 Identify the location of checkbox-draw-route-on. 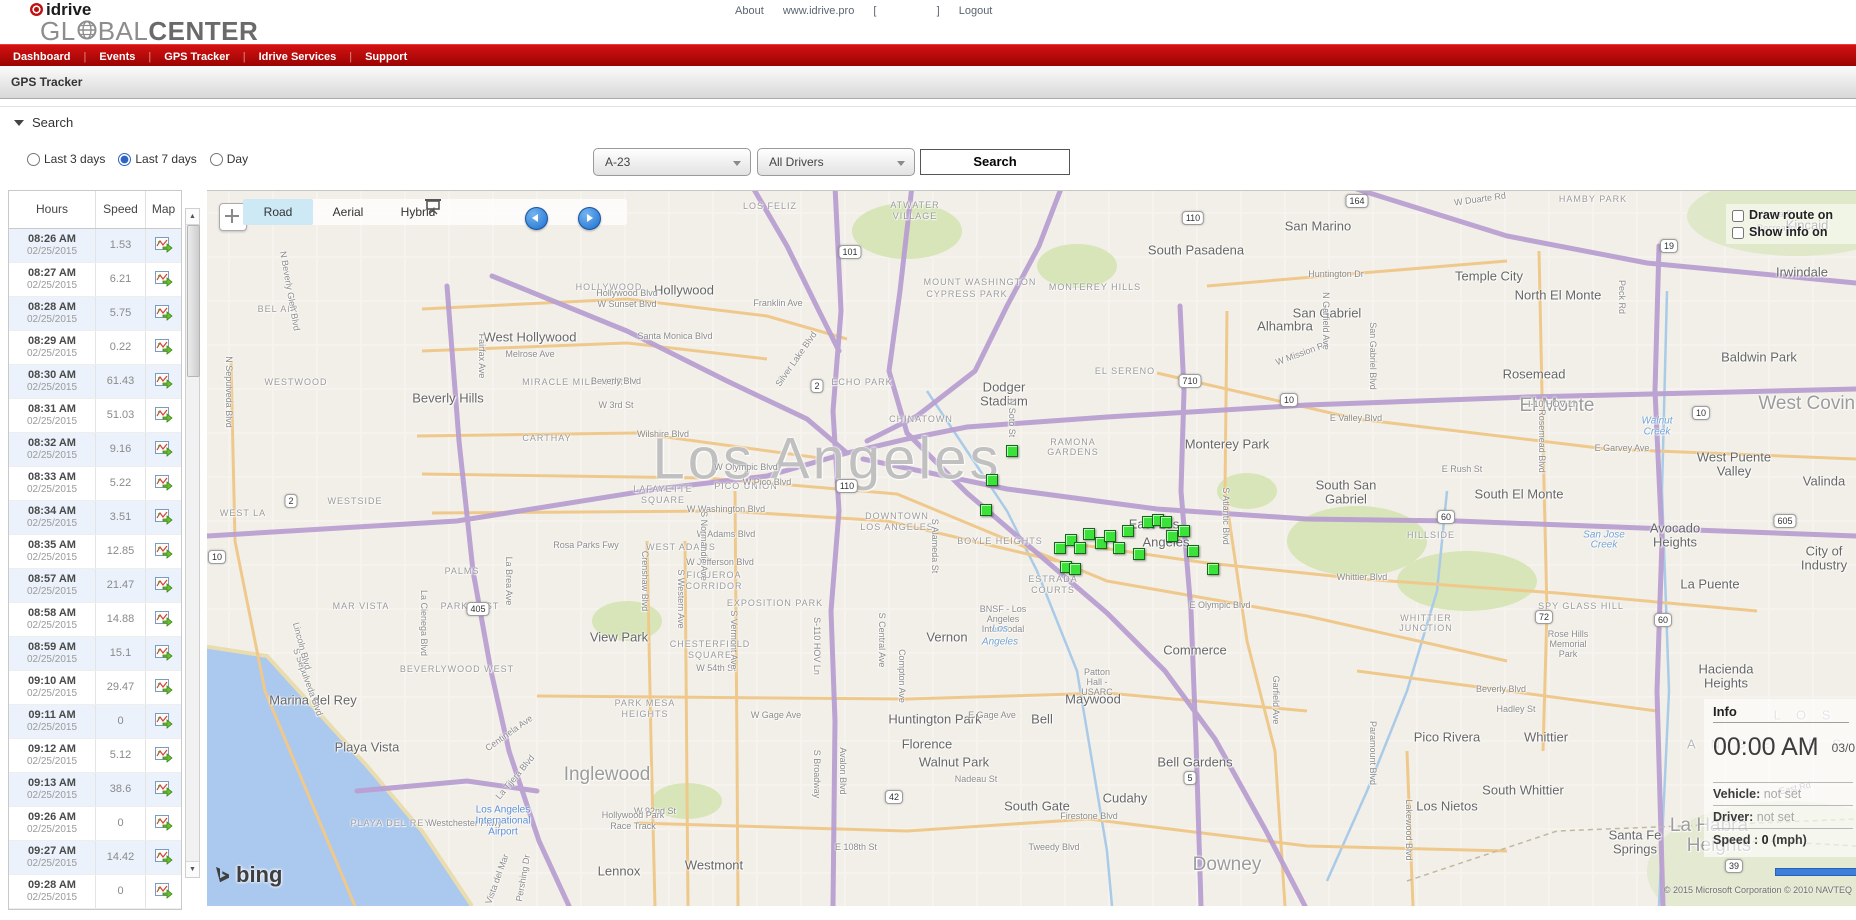
(1738, 215).